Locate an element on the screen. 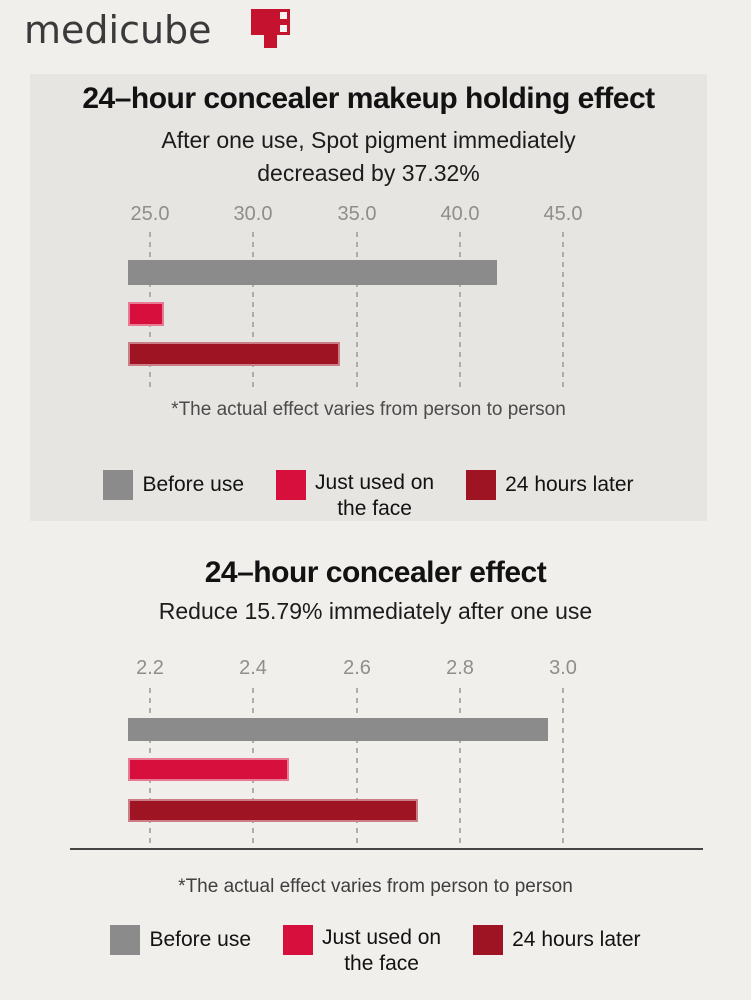 Image resolution: width=751 pixels, height=1000 pixels. section1-subtitle-line2: decreased by 37.32% is located at coordinates (368, 173).